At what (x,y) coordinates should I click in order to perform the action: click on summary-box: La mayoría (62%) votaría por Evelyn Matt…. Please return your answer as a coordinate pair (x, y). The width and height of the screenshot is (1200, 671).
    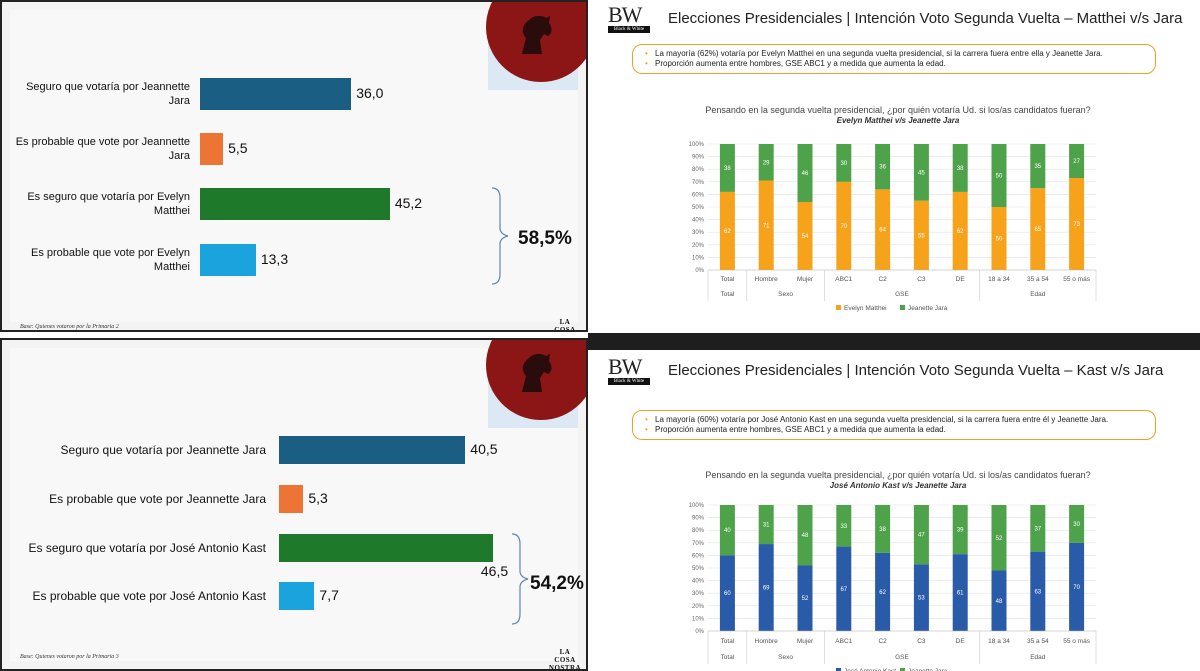
    Looking at the image, I should click on (894, 59).